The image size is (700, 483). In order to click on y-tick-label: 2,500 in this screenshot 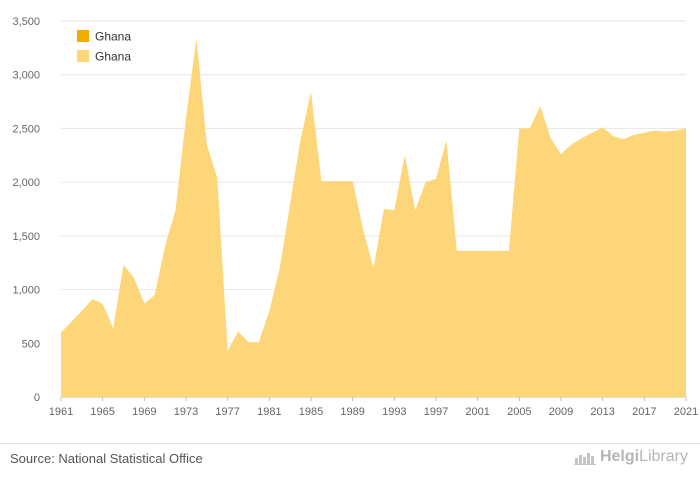, I will do `click(26, 129)`.